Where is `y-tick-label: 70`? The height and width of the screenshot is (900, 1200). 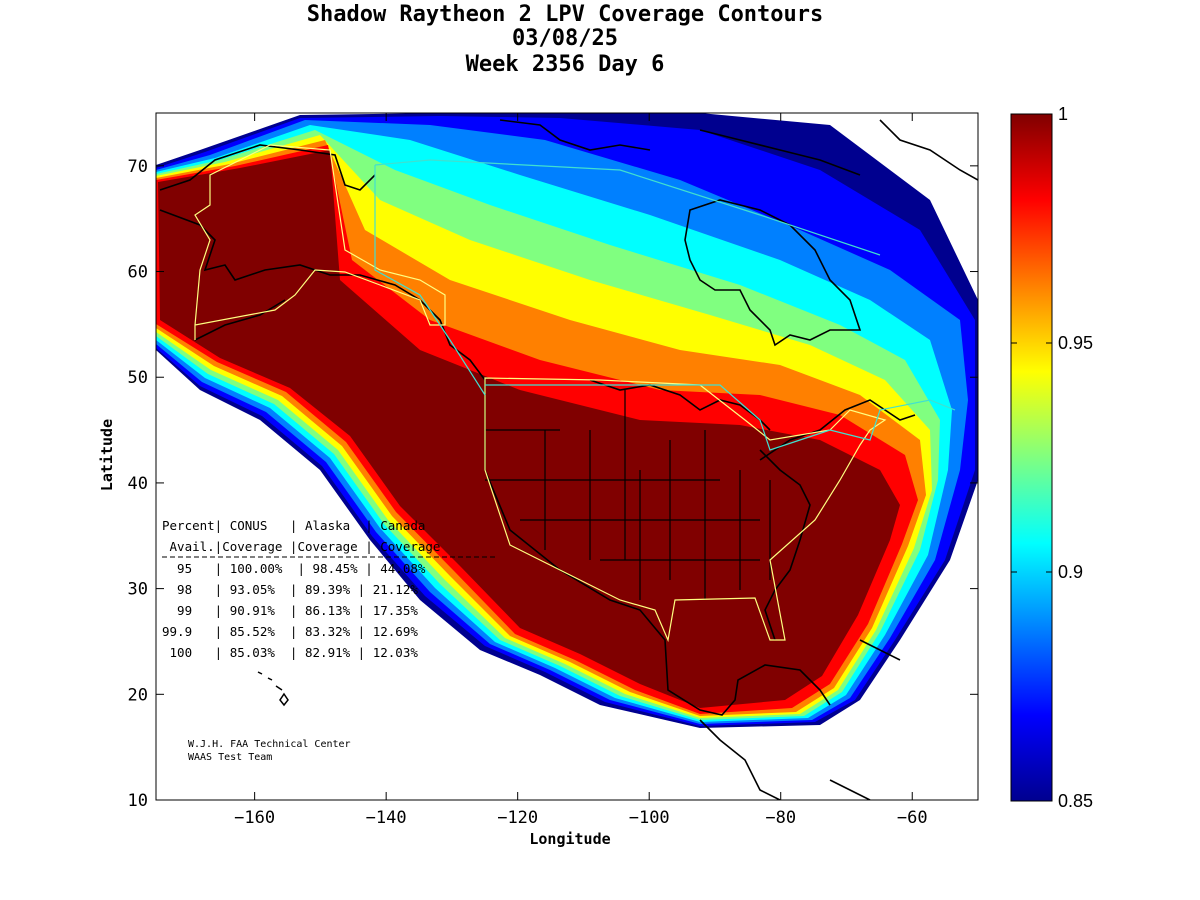 y-tick-label: 70 is located at coordinates (138, 167).